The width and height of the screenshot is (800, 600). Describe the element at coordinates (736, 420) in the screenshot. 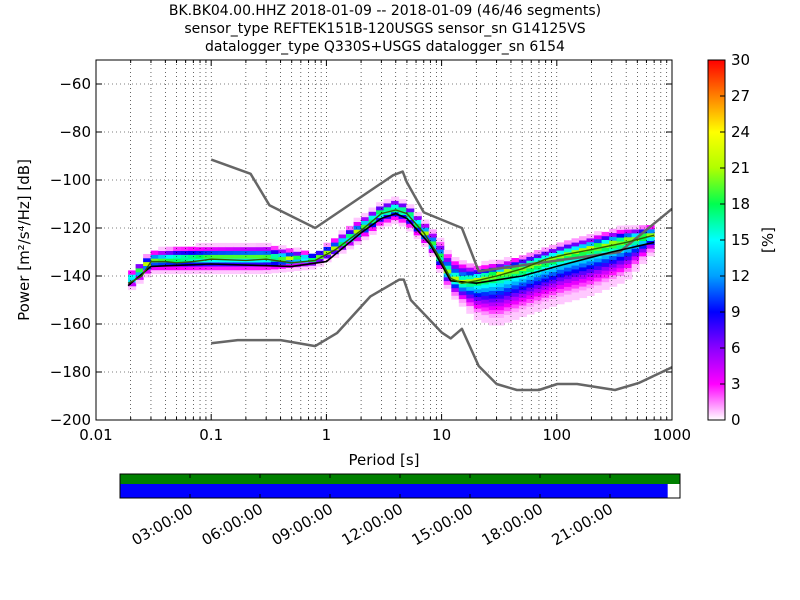

I see `colorbar-tick-label: 0` at that location.